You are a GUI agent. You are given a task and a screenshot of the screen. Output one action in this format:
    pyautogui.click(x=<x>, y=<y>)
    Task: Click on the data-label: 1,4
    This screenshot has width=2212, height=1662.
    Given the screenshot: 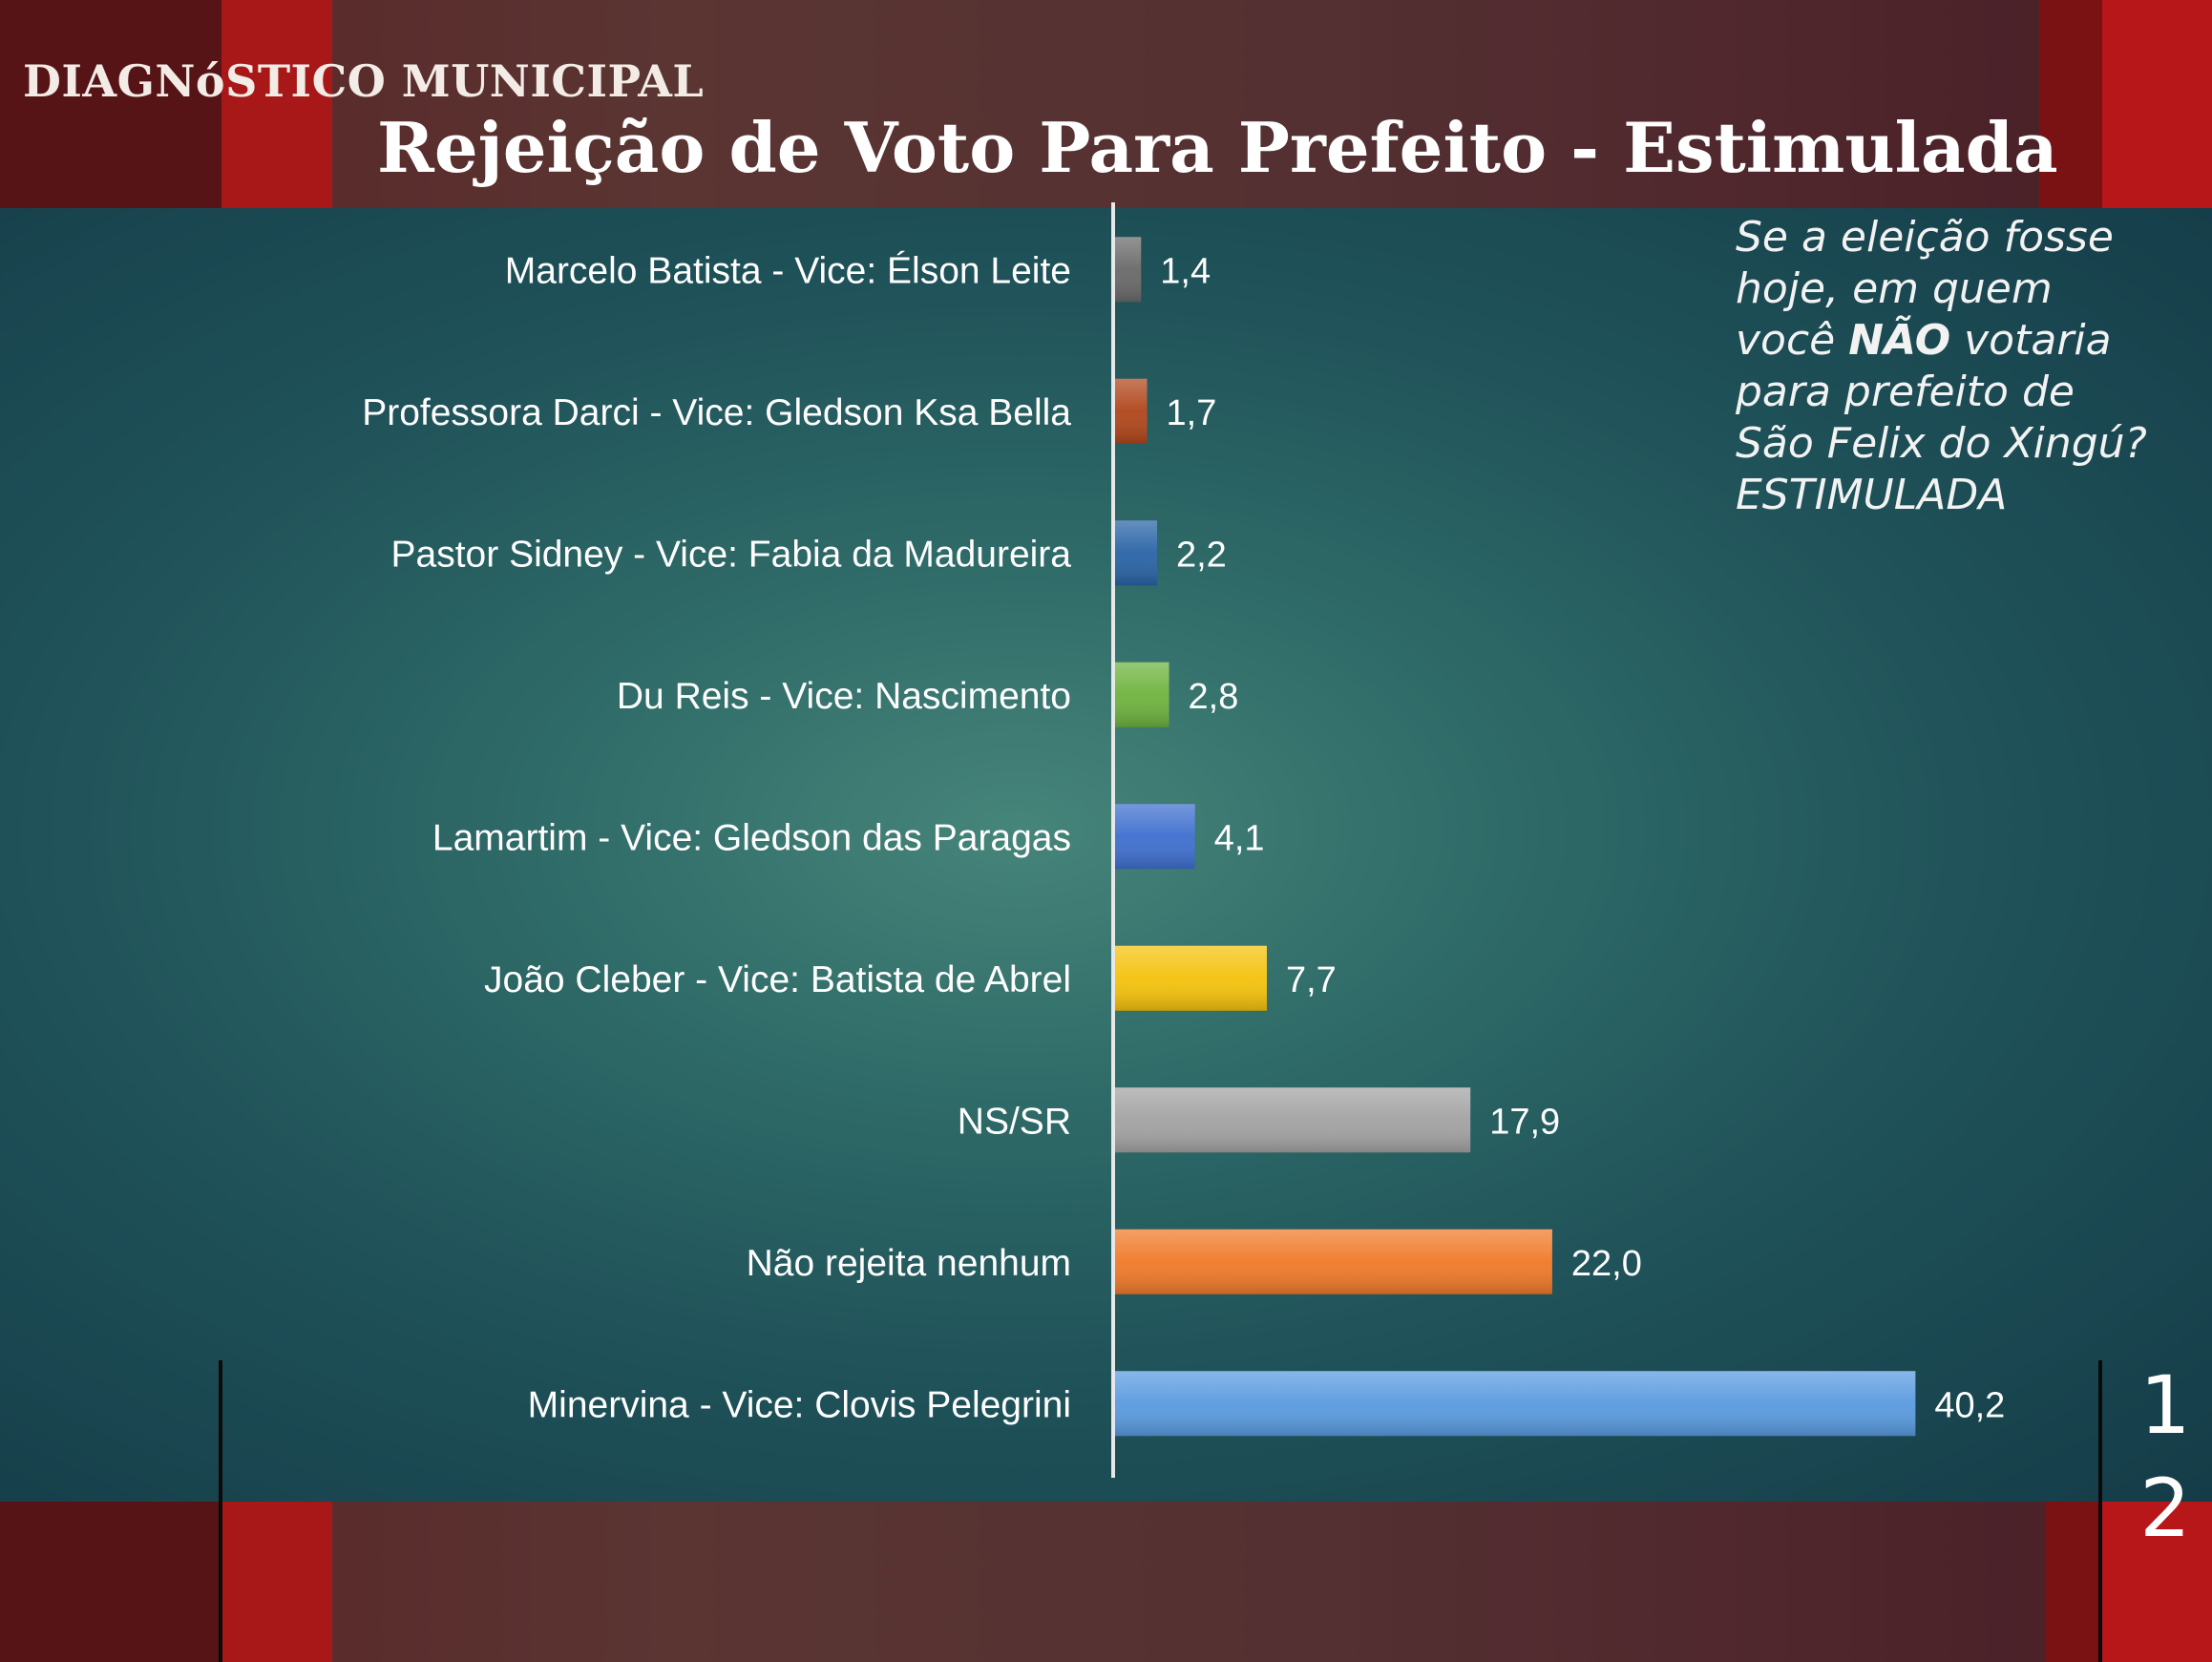 What is the action you would take?
    pyautogui.click(x=1185, y=271)
    